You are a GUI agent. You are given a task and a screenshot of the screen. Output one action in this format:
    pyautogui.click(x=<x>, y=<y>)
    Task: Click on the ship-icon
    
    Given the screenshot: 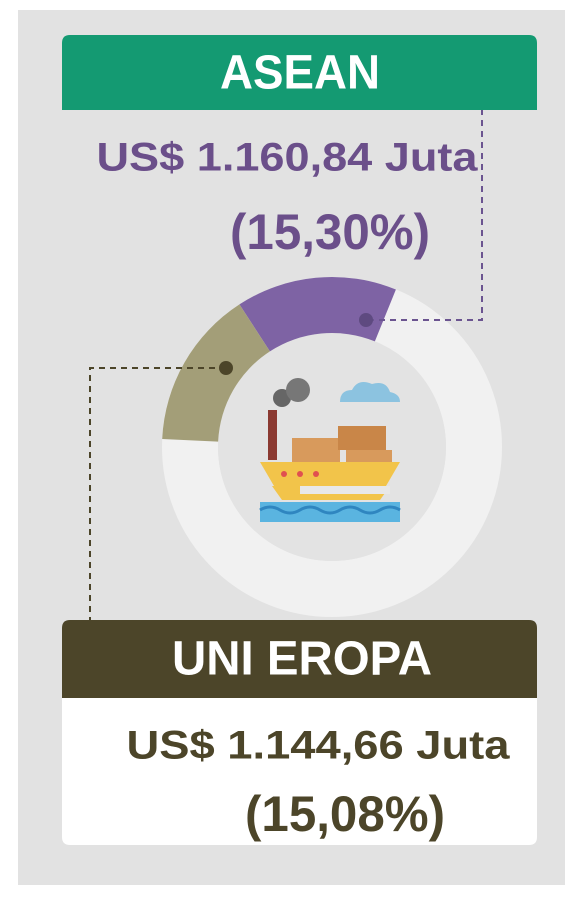 What is the action you would take?
    pyautogui.click(x=330, y=450)
    